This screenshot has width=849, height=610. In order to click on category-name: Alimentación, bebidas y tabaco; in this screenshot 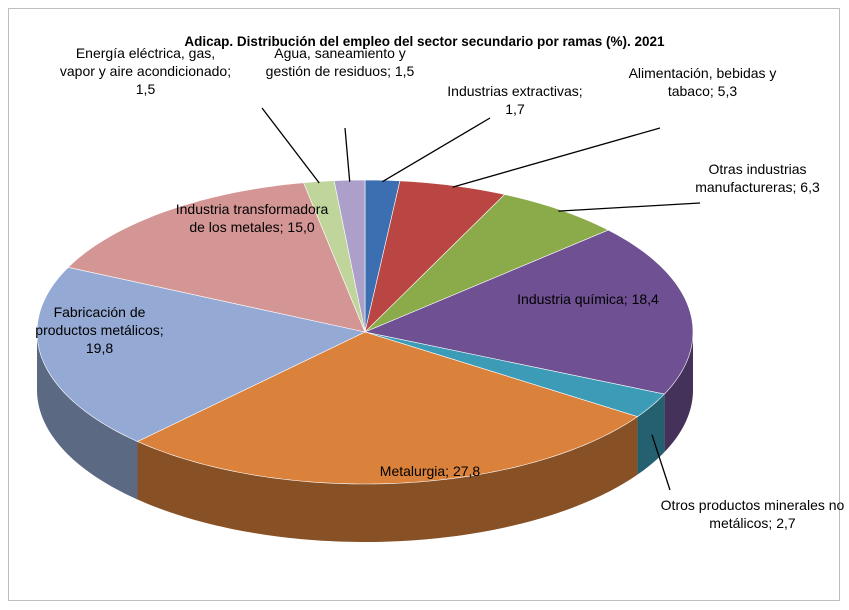, I will do `click(702, 82)`.